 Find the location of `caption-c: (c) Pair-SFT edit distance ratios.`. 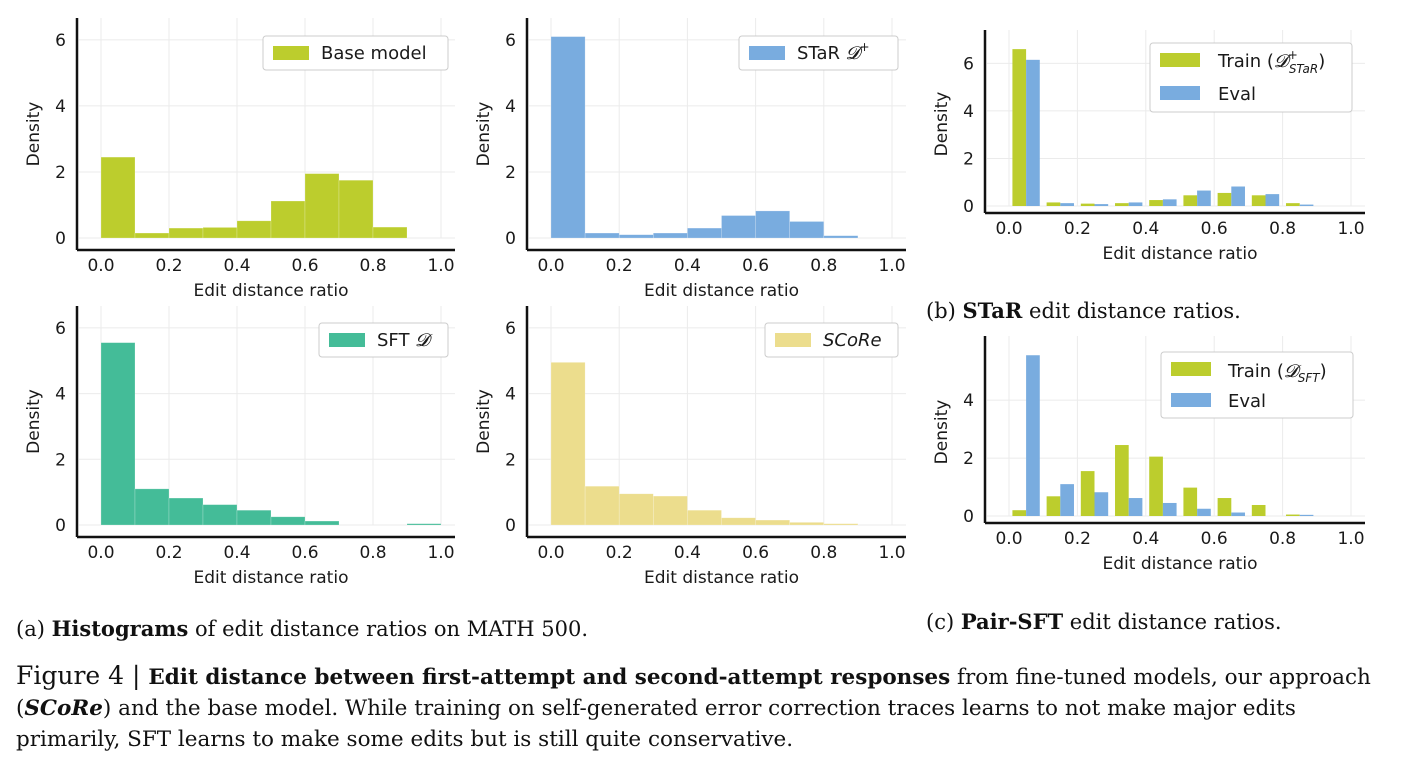

caption-c: (c) Pair-SFT edit distance ratios. is located at coordinates (1104, 621).